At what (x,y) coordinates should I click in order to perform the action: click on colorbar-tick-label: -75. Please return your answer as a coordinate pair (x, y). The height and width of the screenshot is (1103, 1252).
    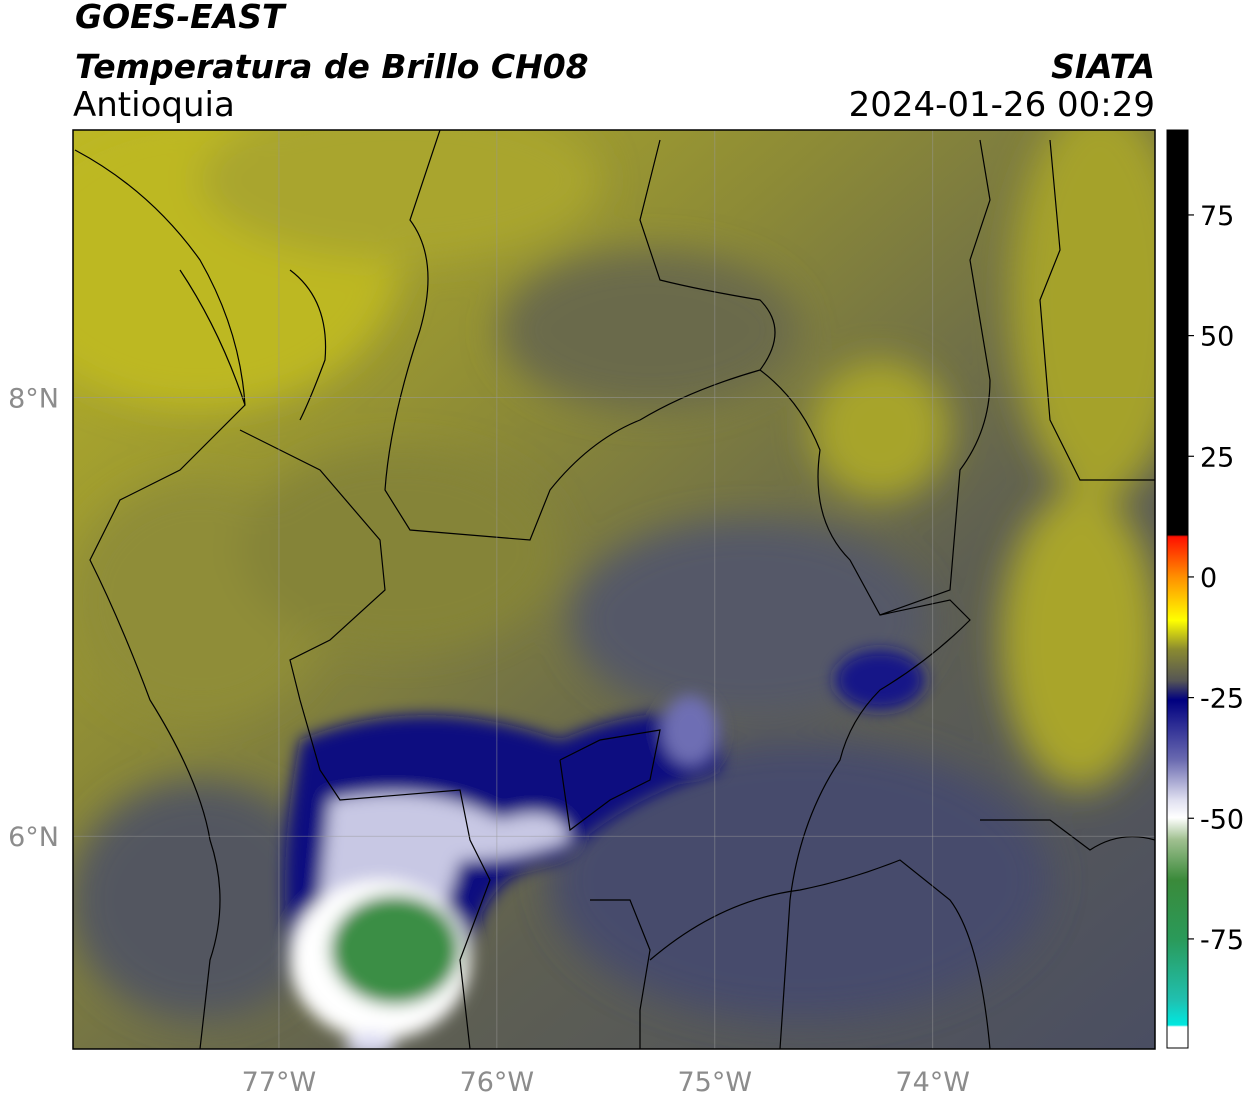
    Looking at the image, I should click on (1222, 940).